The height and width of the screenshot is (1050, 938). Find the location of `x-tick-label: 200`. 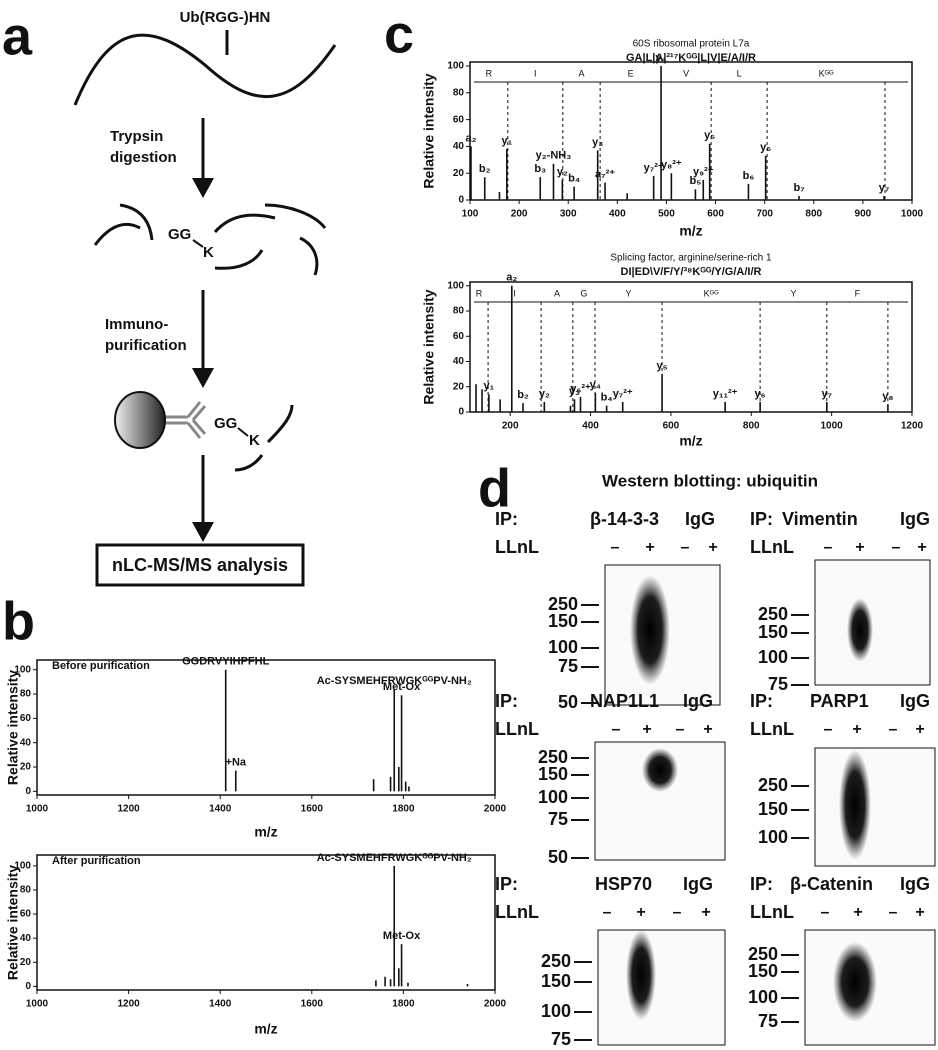

x-tick-label: 200 is located at coordinates (510, 426).